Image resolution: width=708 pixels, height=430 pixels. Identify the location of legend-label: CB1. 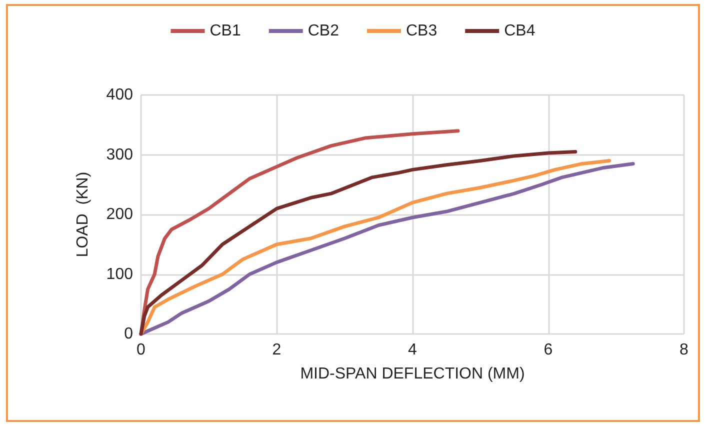
(225, 31).